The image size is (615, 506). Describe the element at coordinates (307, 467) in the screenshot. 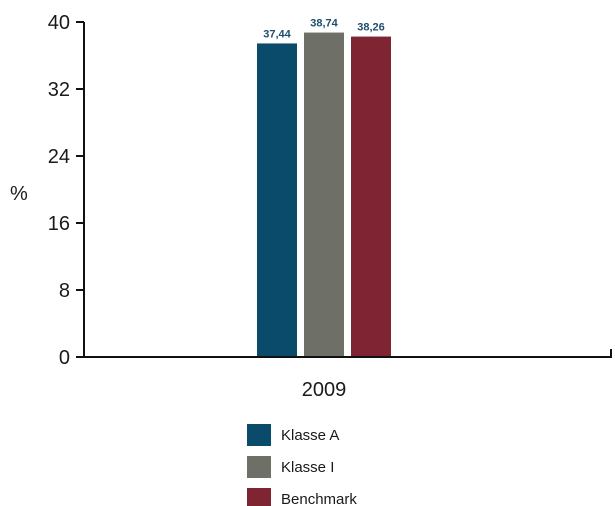

I see `legend-label-klasse-i: Klasse I` at that location.